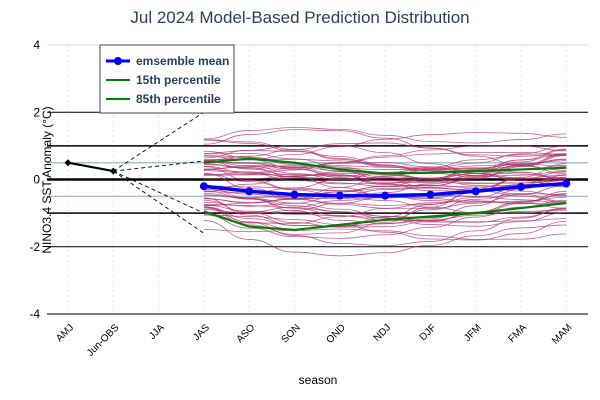 Image resolution: width=600 pixels, height=400 pixels. I want to click on y-tick-label-2: 0, so click(36, 180).